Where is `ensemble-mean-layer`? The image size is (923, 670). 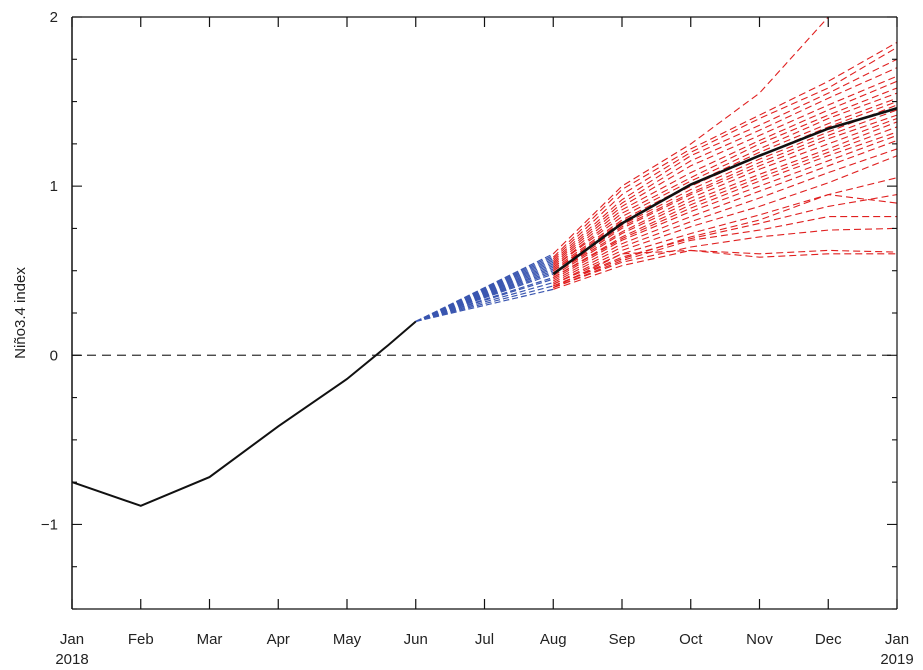 ensemble-mean-layer is located at coordinates (725, 191).